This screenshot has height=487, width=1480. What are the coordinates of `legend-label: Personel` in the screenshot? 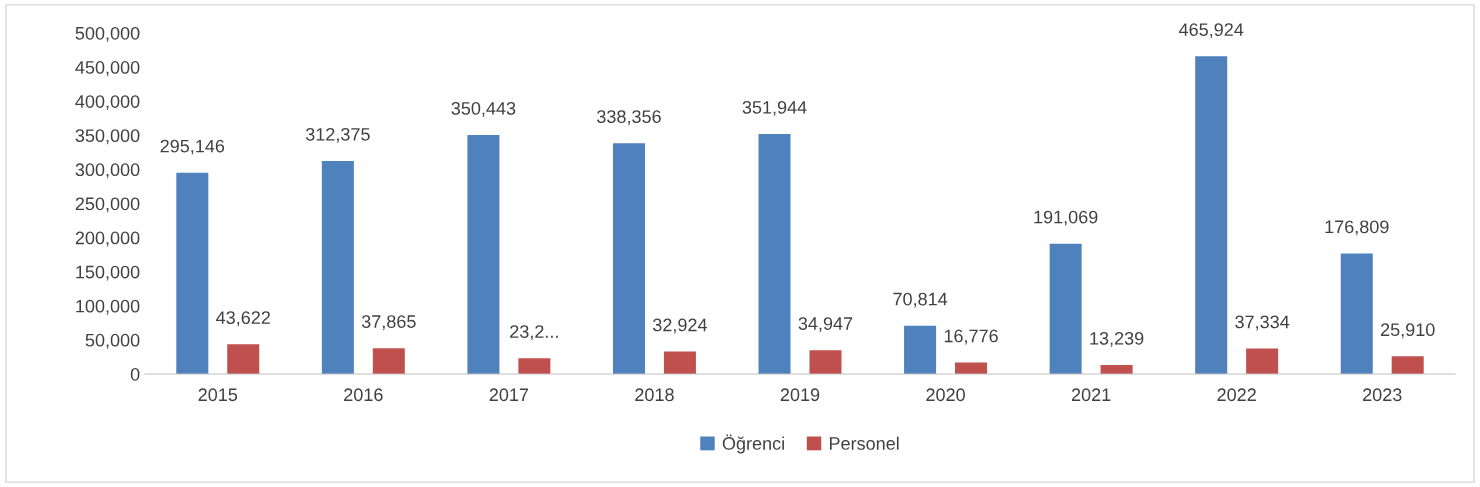 It's located at (864, 443).